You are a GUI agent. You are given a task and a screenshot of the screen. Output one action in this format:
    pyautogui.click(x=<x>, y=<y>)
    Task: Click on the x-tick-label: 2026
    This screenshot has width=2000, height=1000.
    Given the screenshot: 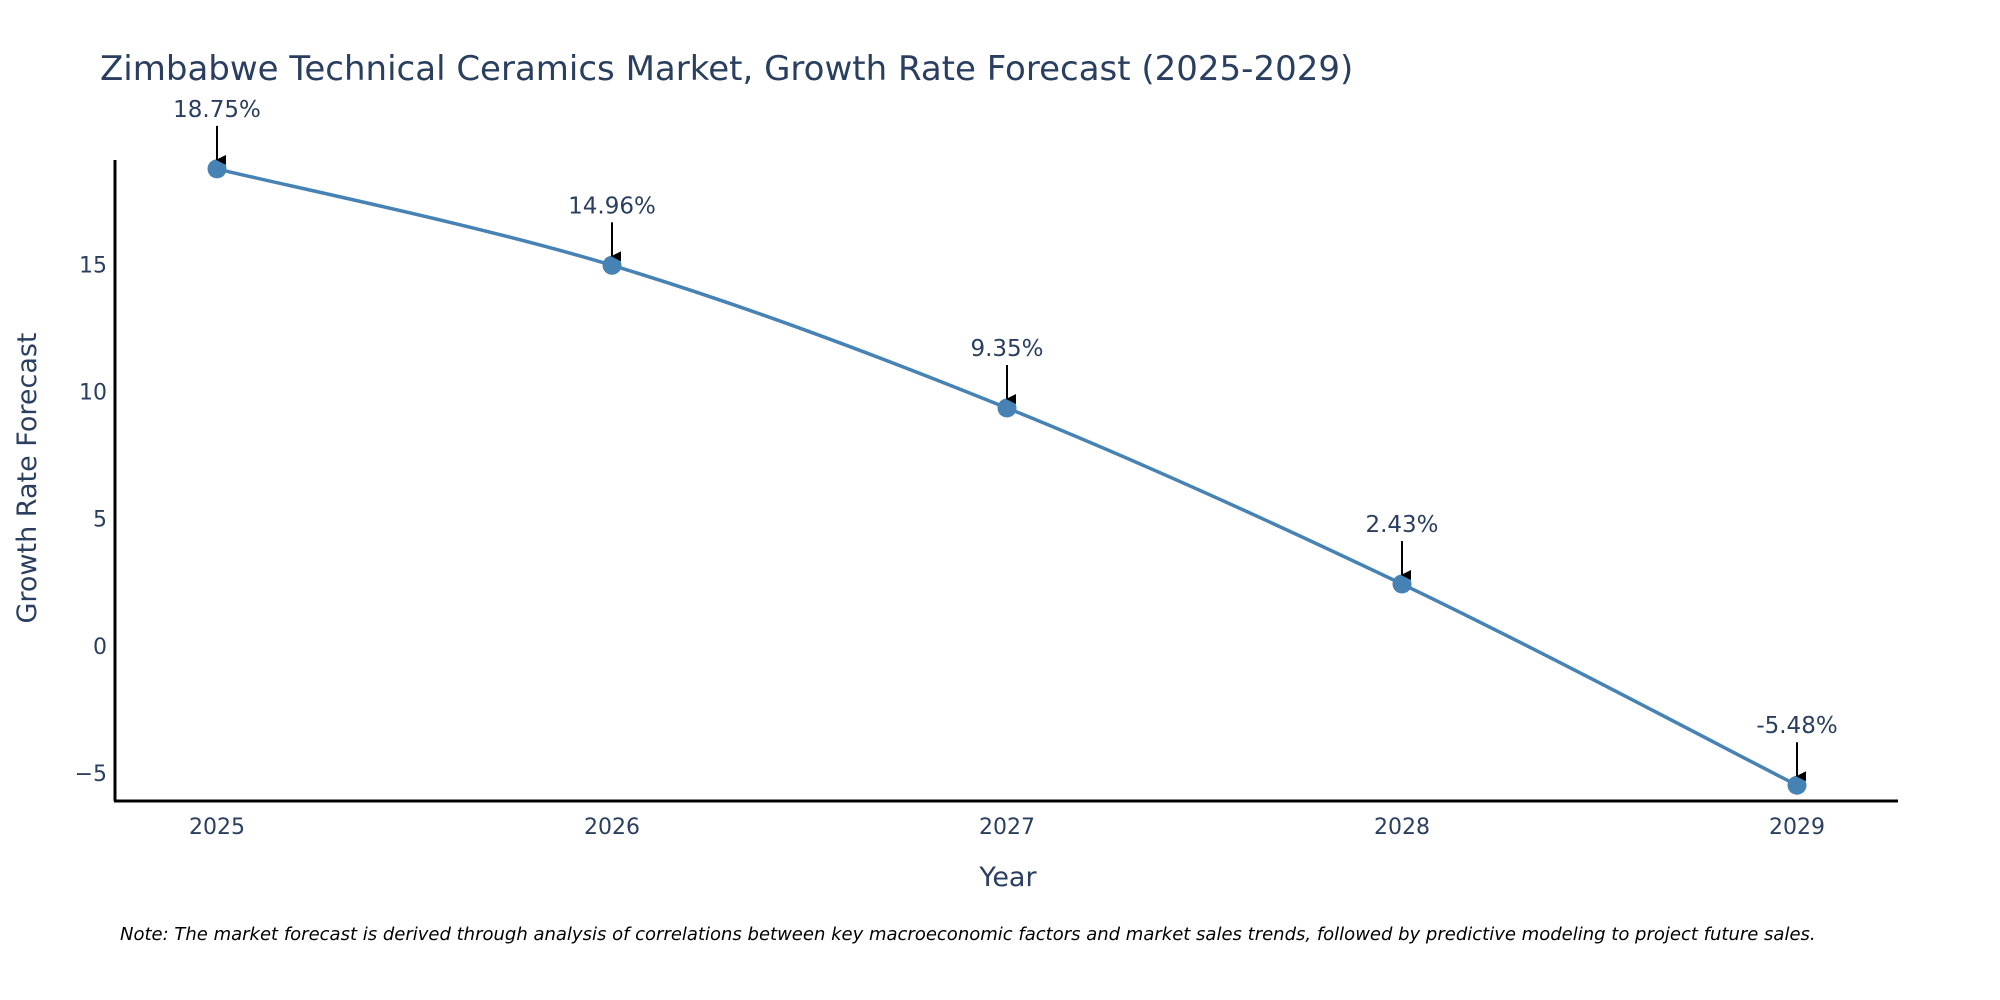 What is the action you would take?
    pyautogui.click(x=612, y=827)
    